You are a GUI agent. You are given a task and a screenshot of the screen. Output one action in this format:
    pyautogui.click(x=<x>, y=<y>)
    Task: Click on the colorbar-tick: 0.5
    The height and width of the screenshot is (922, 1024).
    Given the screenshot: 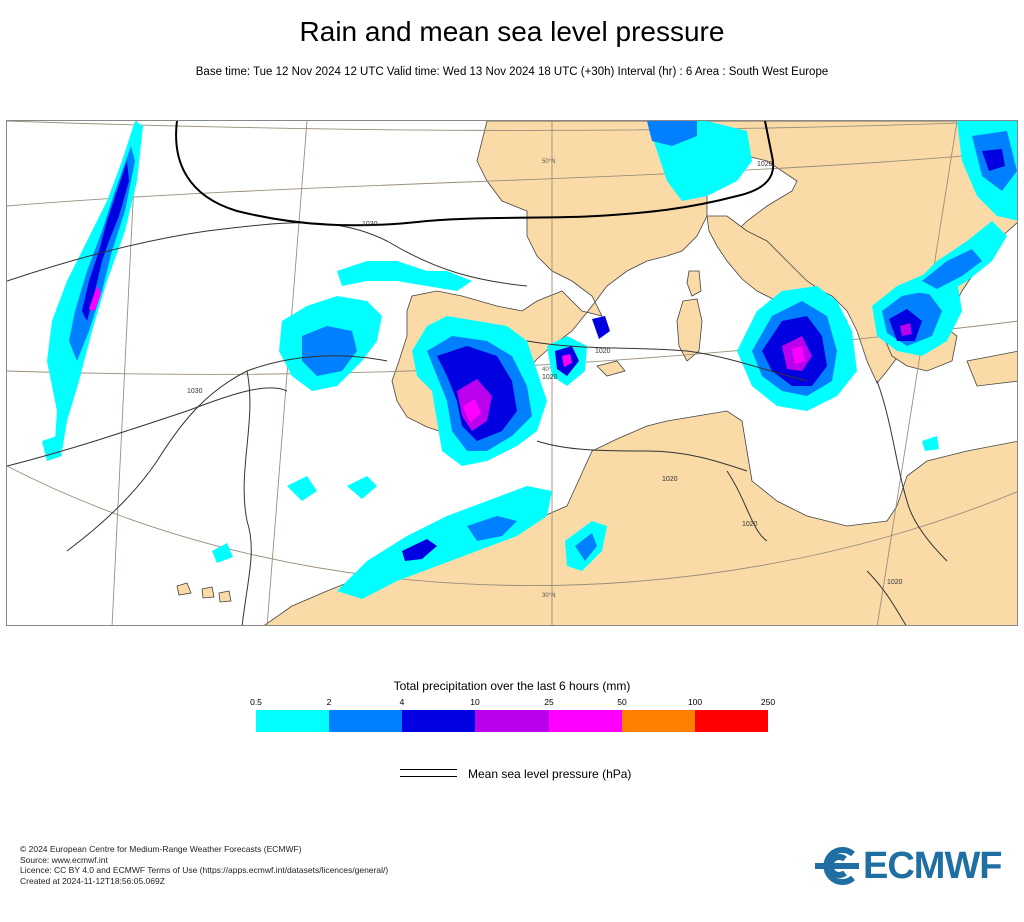 What is the action you would take?
    pyautogui.click(x=256, y=702)
    